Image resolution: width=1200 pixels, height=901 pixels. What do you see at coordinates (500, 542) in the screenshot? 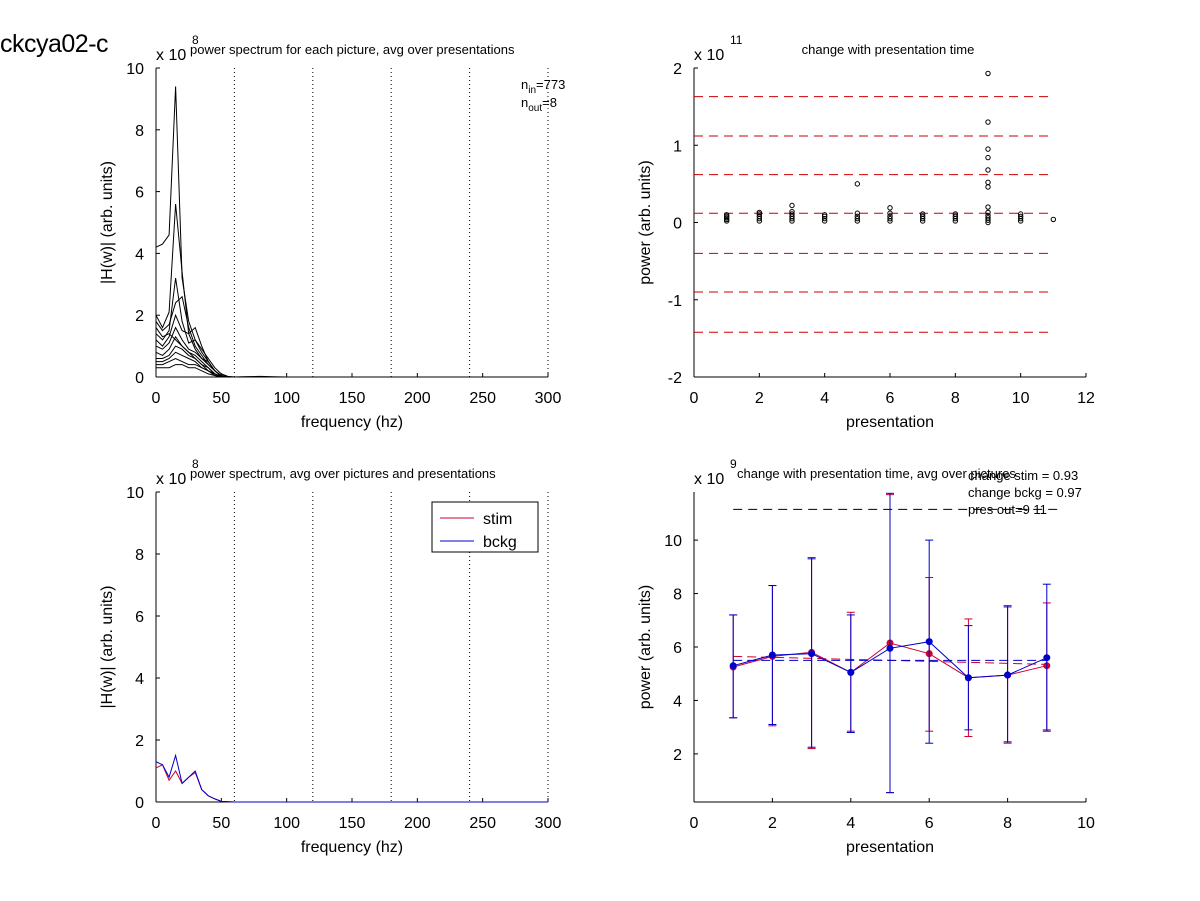
I see `legend-label-bckg: bckg` at bounding box center [500, 542].